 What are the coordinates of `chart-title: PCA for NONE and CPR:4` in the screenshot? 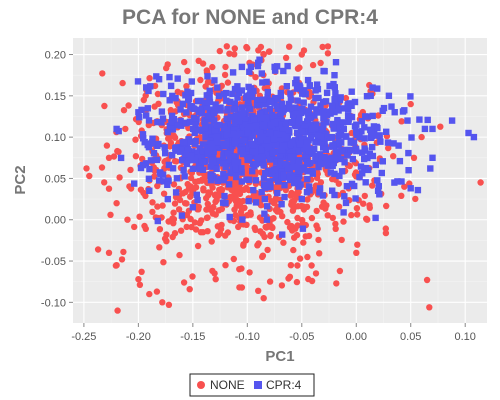 It's located at (250, 17).